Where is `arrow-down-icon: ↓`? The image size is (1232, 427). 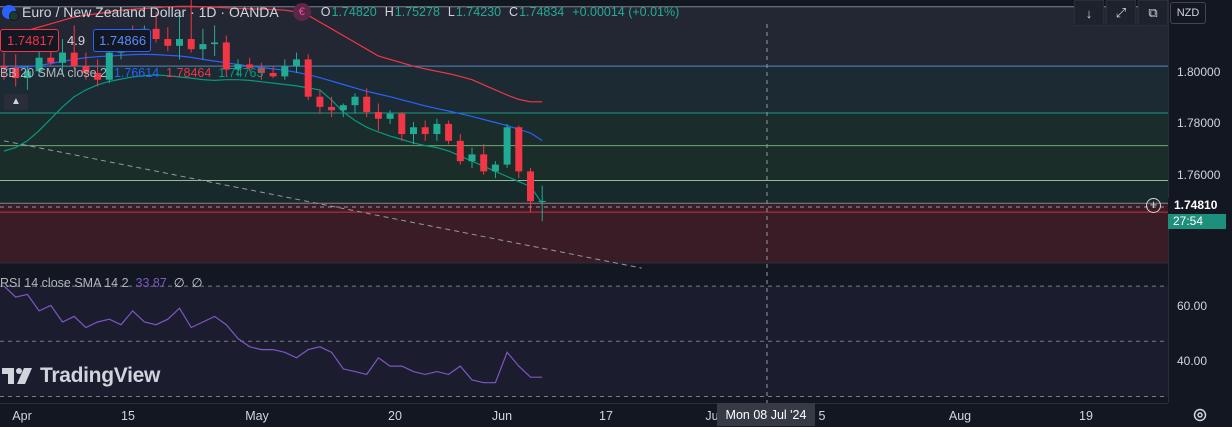 arrow-down-icon: ↓ is located at coordinates (1089, 13).